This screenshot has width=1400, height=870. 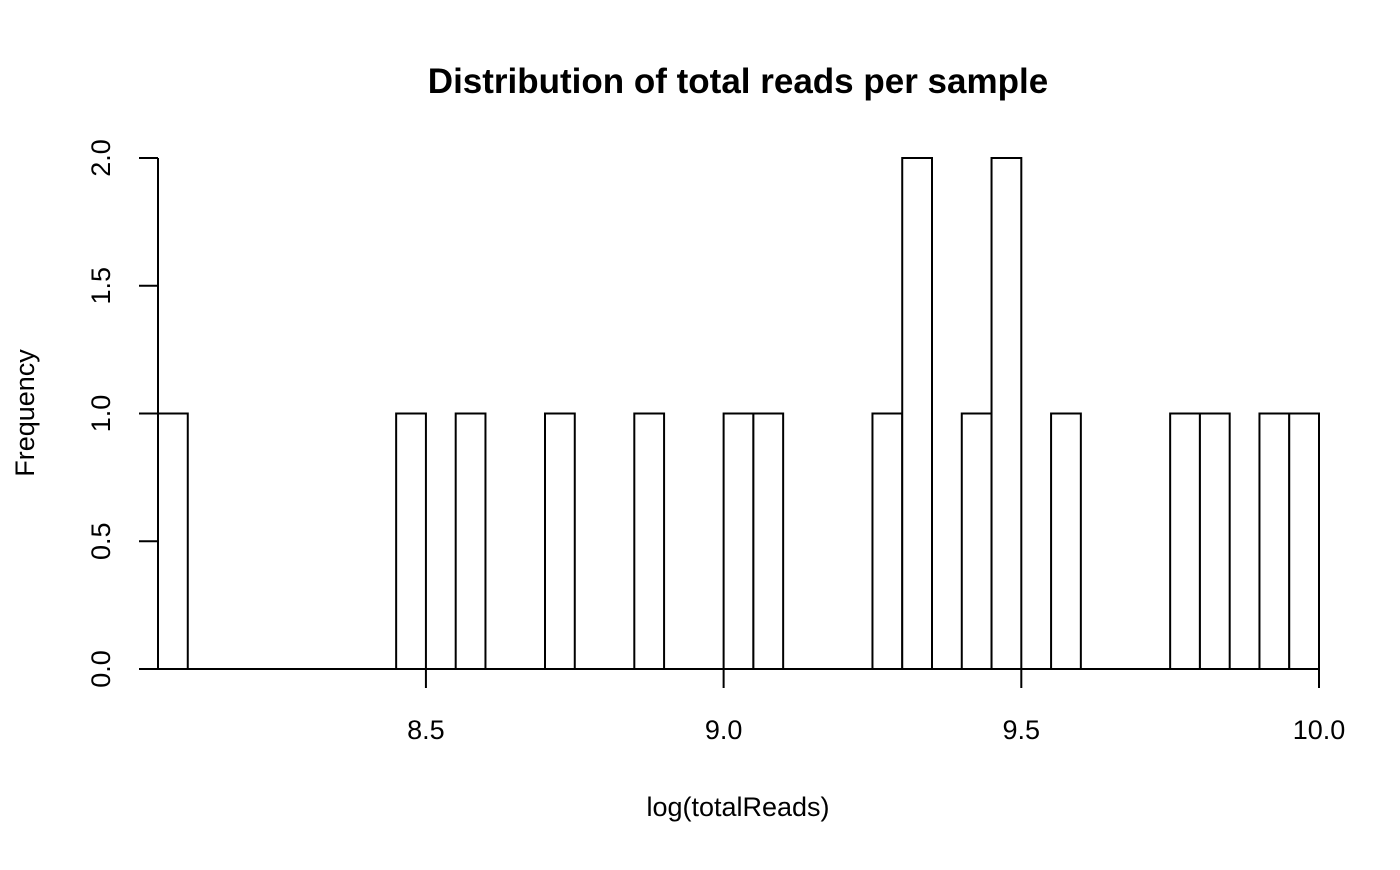 What do you see at coordinates (724, 730) in the screenshot?
I see `x-tick-label-1: 9.0` at bounding box center [724, 730].